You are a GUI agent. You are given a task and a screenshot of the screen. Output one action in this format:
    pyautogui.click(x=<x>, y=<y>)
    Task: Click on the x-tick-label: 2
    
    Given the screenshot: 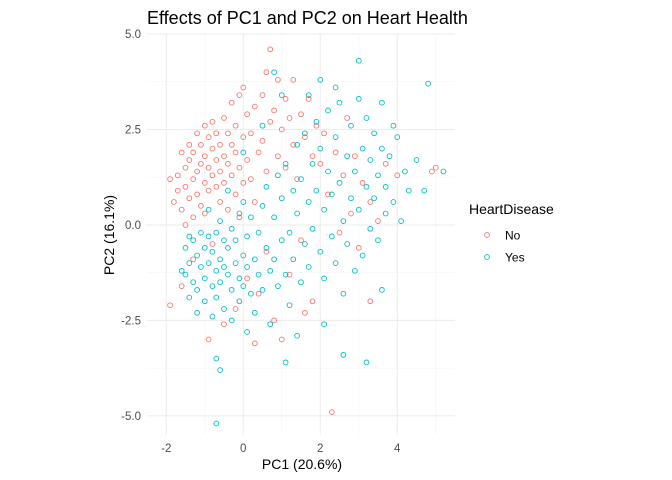 What is the action you would take?
    pyautogui.click(x=320, y=449)
    